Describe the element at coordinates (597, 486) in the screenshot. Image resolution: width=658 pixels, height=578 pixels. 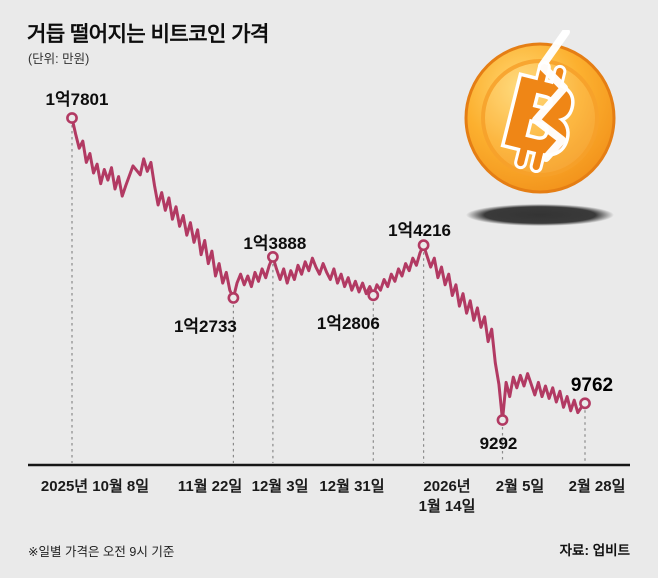
I see `axis-label-feb28: 2월 28일` at that location.